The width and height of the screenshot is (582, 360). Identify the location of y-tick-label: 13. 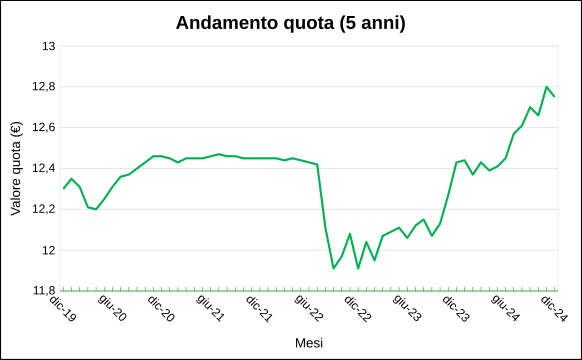
(48, 46).